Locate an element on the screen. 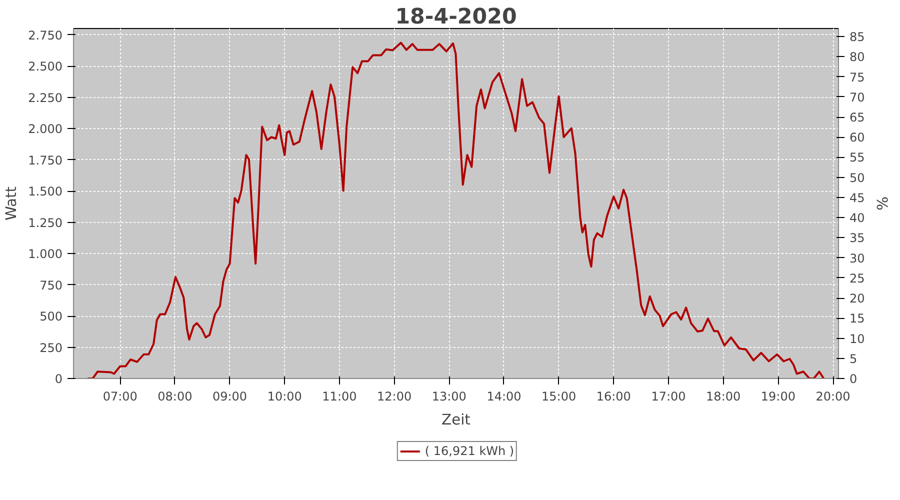  y2-tick-label: 45 is located at coordinates (857, 197).